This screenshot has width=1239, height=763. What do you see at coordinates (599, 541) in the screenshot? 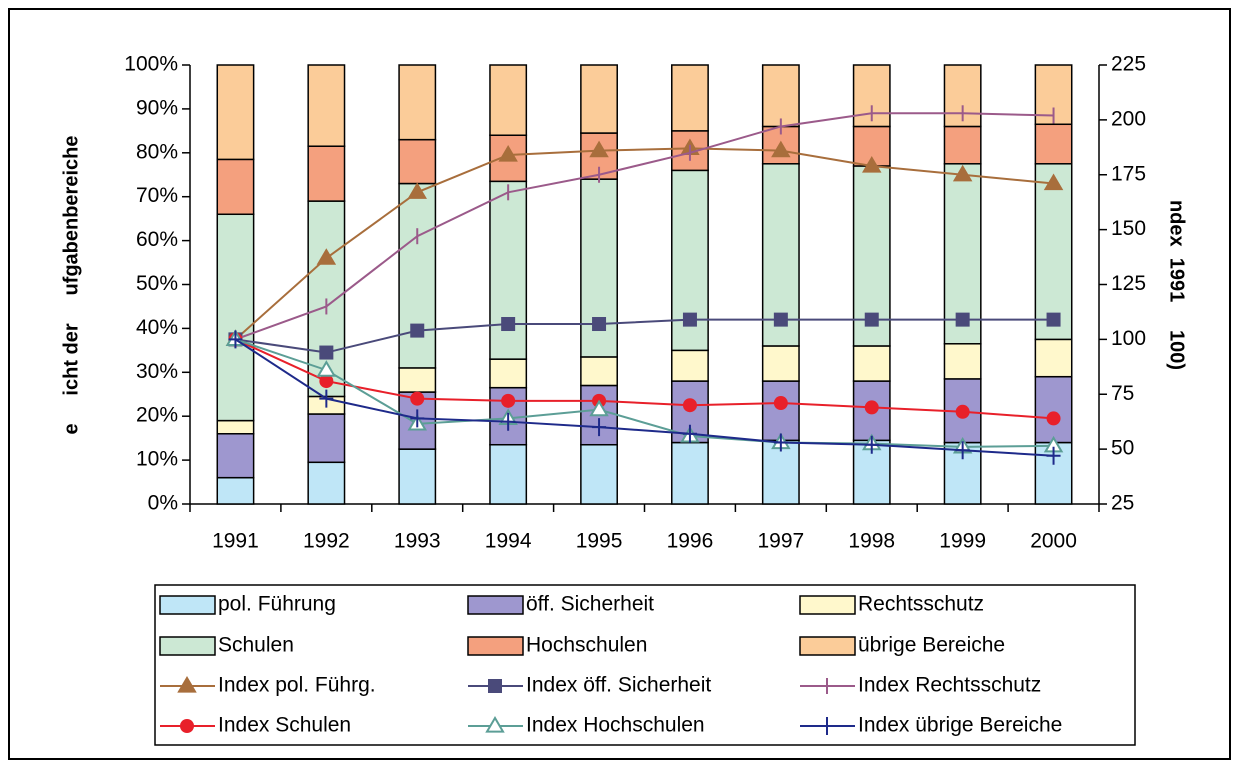
I see `x-tick-label: 1995` at bounding box center [599, 541].